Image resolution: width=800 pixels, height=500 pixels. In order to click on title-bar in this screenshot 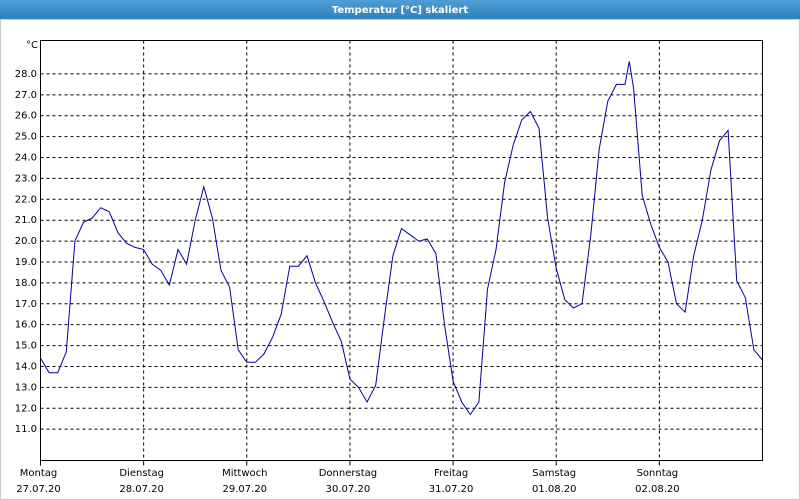, I will do `click(400, 9)`.